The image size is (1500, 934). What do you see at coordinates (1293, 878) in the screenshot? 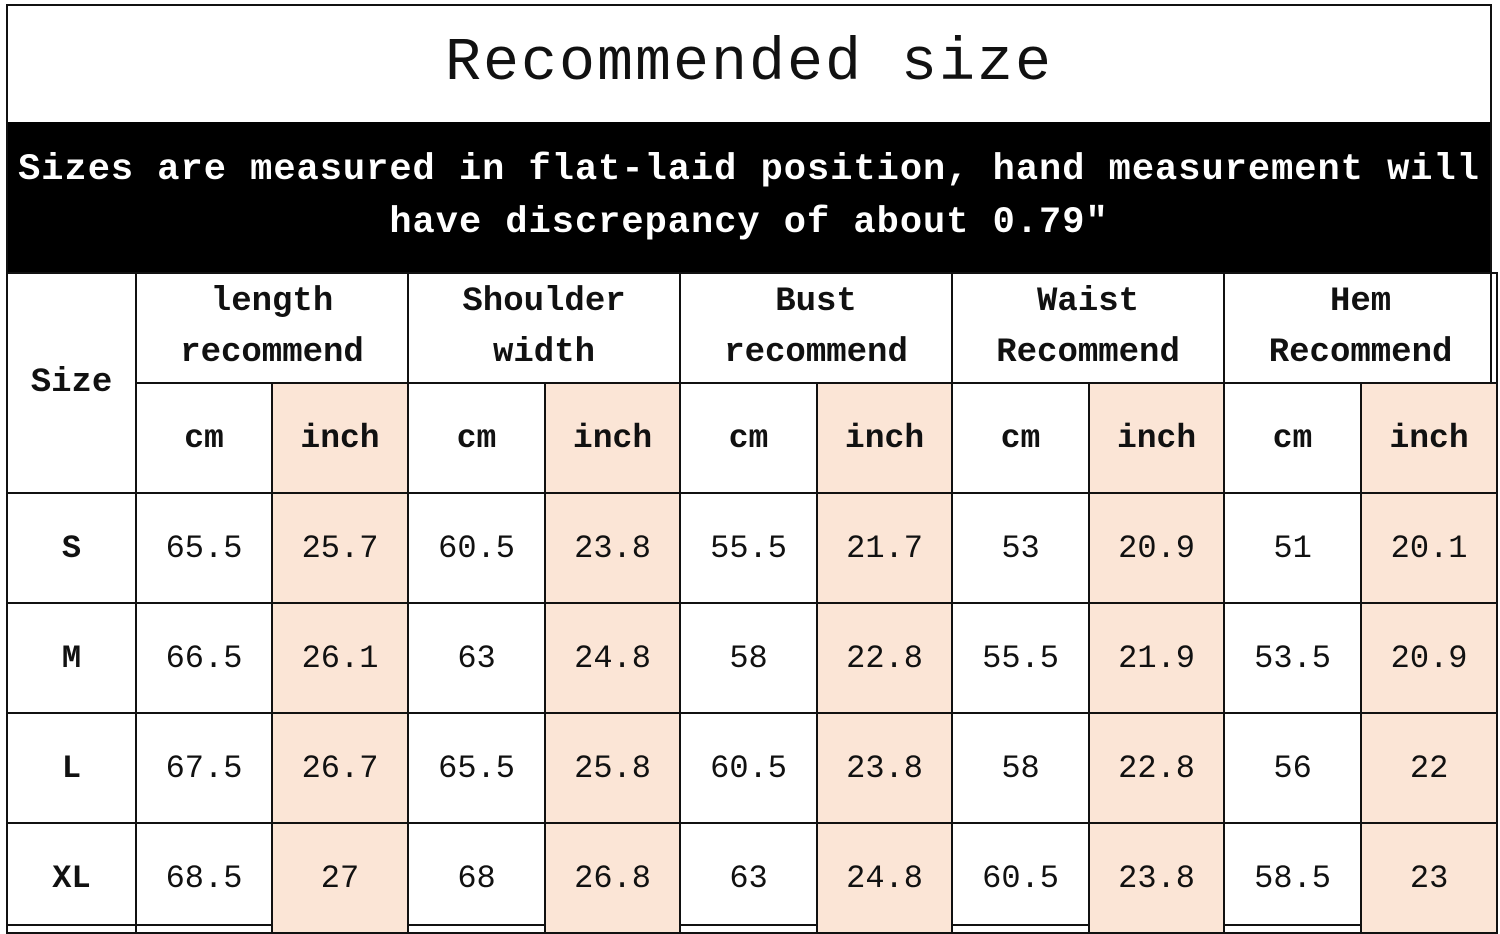
I see `cm-value-cell: 58.5` at bounding box center [1293, 878].